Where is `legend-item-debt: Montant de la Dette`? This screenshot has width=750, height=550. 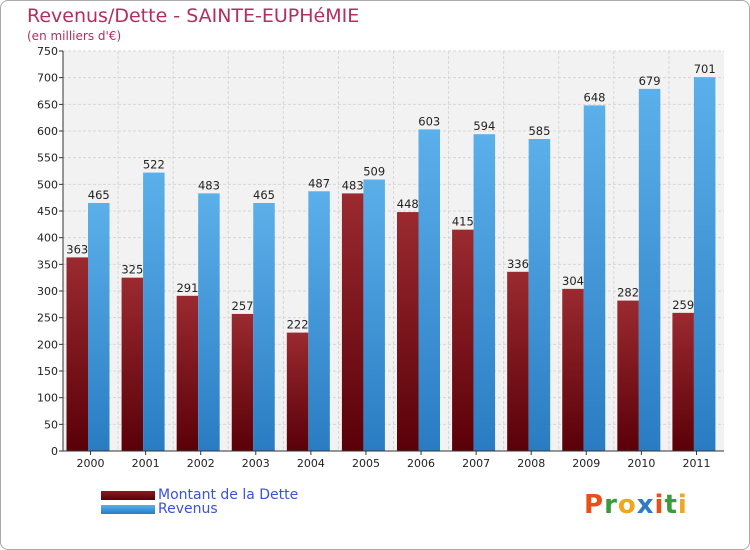 legend-item-debt: Montant de la Dette is located at coordinates (199, 495).